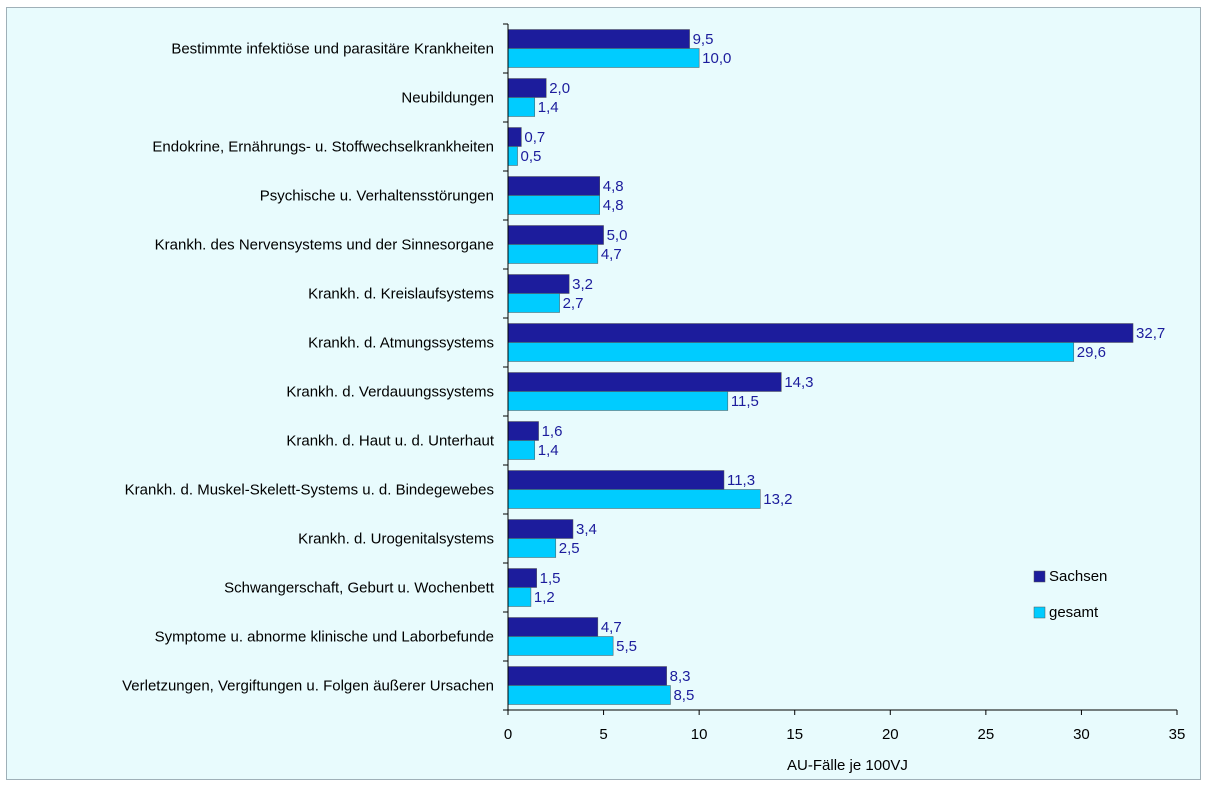  What do you see at coordinates (1177, 734) in the screenshot?
I see `x-tick-label: 35` at bounding box center [1177, 734].